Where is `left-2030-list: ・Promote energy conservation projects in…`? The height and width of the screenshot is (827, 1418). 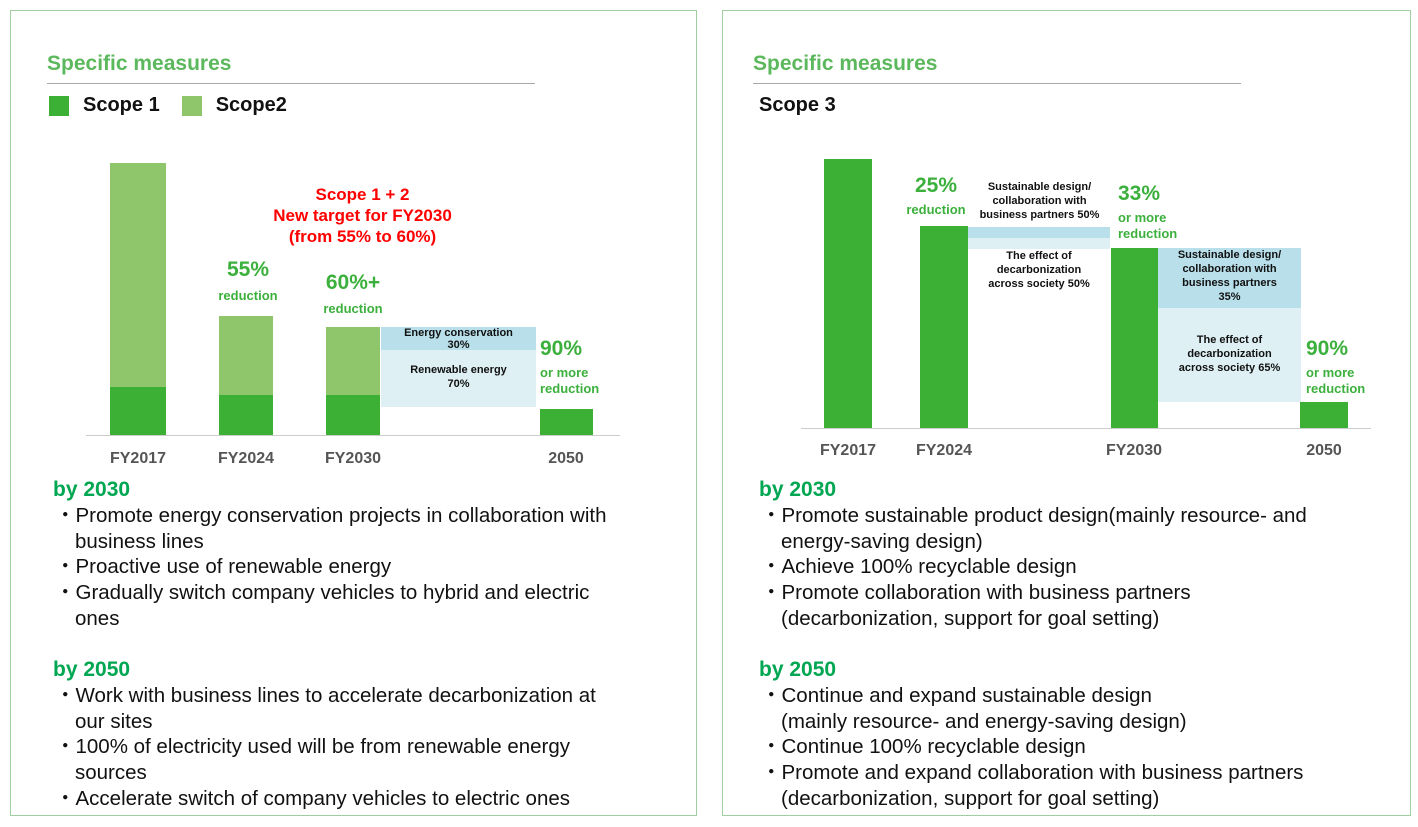 left-2030-list: ・Promote energy conservation projects in… is located at coordinates (331, 567).